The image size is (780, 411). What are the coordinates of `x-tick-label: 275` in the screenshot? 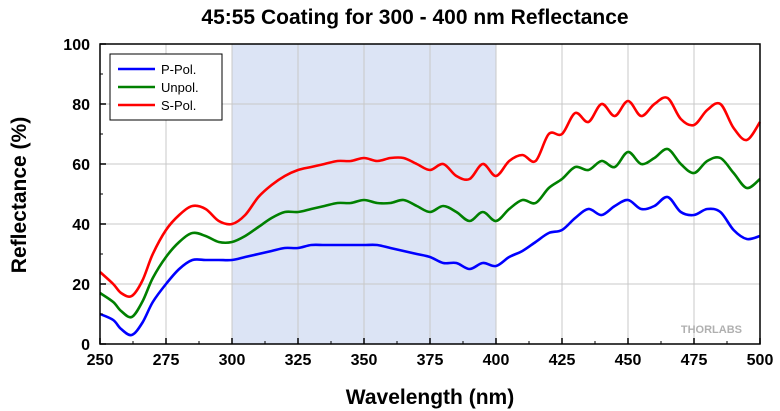 It's located at (166, 360).